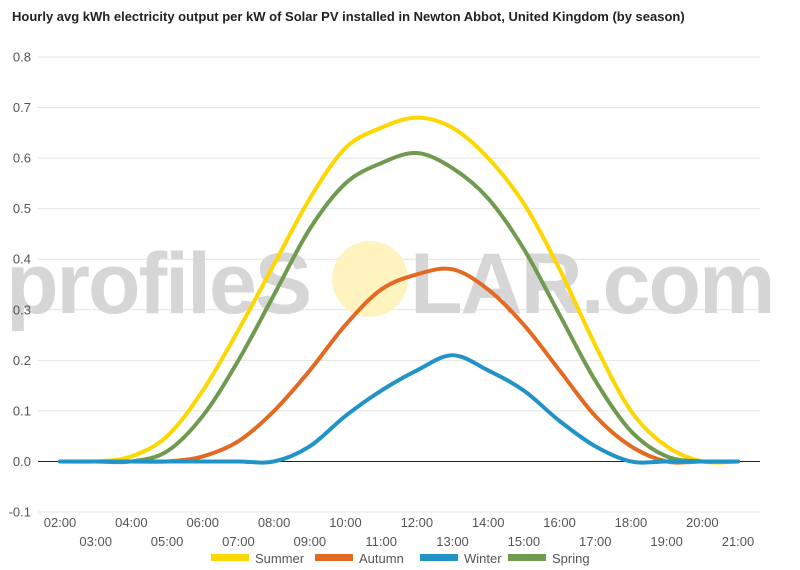 The image size is (800, 570). Describe the element at coordinates (238, 541) in the screenshot. I see `x-tick-label: 07:00` at that location.